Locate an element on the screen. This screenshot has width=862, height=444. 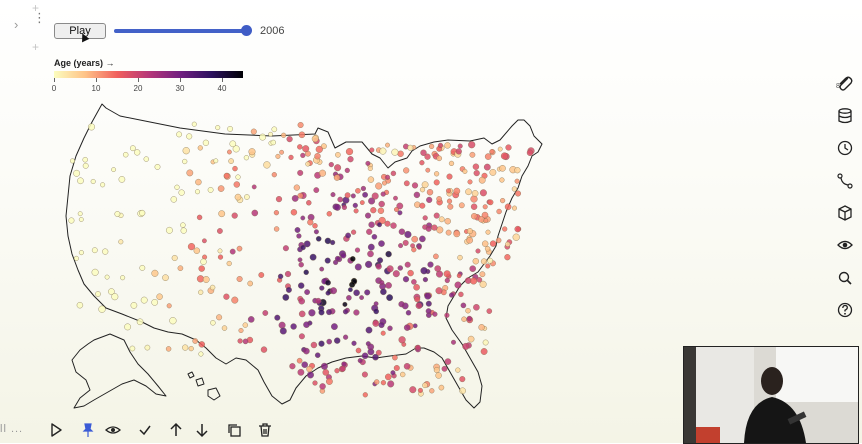
year-slider is located at coordinates (182, 31).